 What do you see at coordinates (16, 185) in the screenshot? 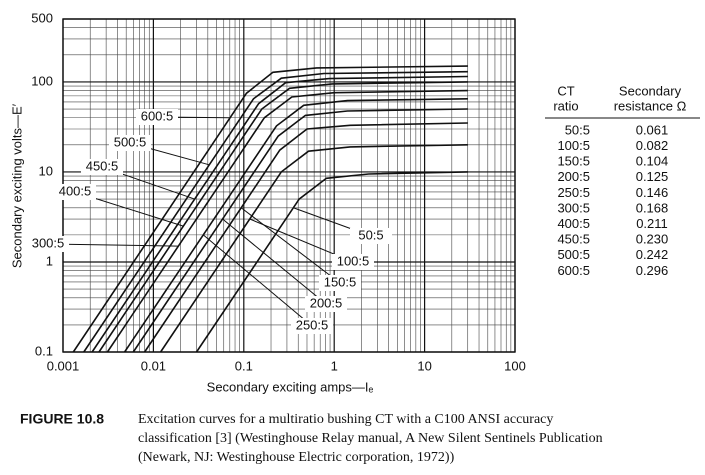
I see `y-axis-title: Secondary exciting volts—E′` at bounding box center [16, 185].